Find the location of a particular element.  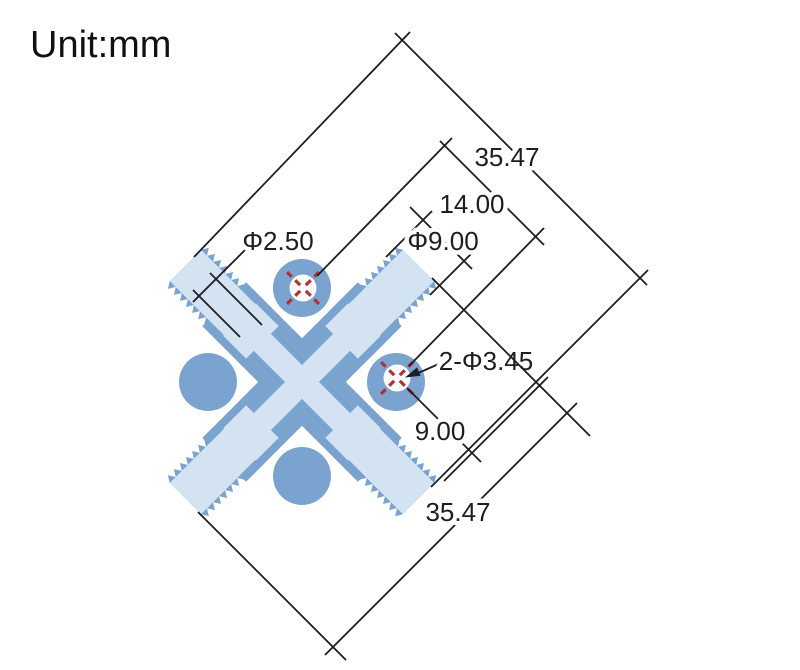

part-arm-ne is located at coordinates (381, 303).